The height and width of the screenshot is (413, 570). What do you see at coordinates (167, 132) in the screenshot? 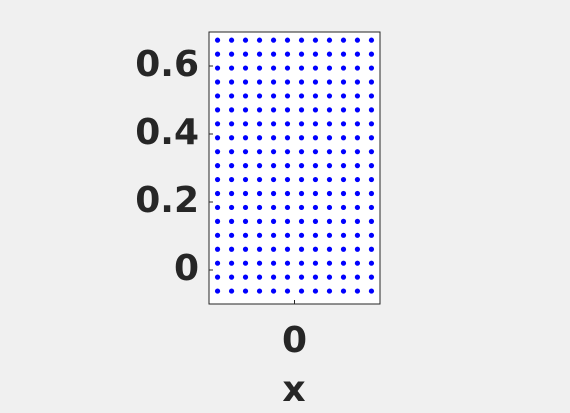
I see `y-tick-label: 0.4` at bounding box center [167, 132].